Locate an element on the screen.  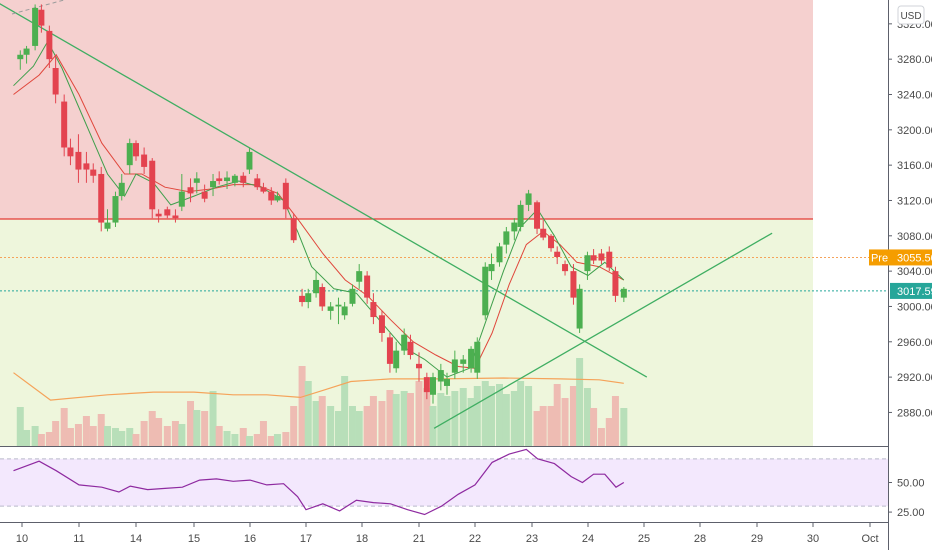
currency-selector: USD is located at coordinates (911, 15).